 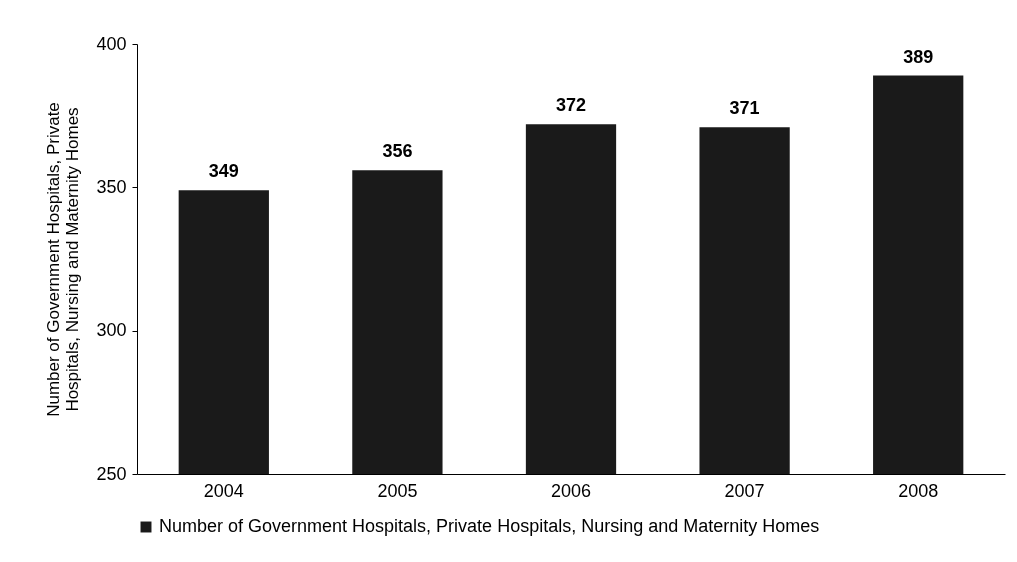 What do you see at coordinates (744, 108) in the screenshot?
I see `data-label: 371` at bounding box center [744, 108].